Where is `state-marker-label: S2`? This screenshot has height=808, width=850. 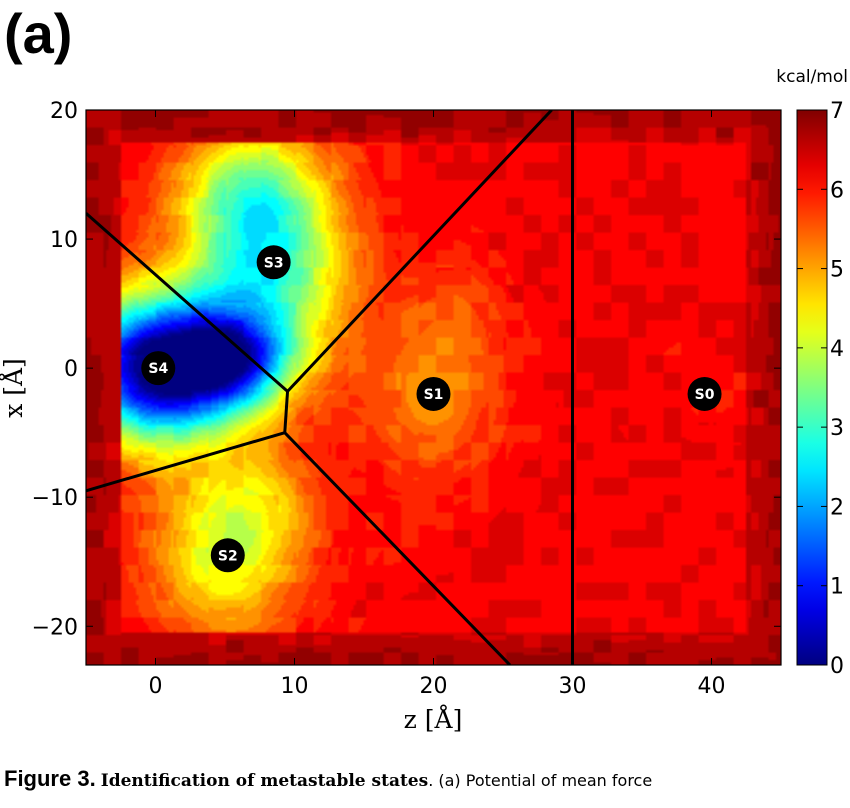 state-marker-label: S2 is located at coordinates (228, 556).